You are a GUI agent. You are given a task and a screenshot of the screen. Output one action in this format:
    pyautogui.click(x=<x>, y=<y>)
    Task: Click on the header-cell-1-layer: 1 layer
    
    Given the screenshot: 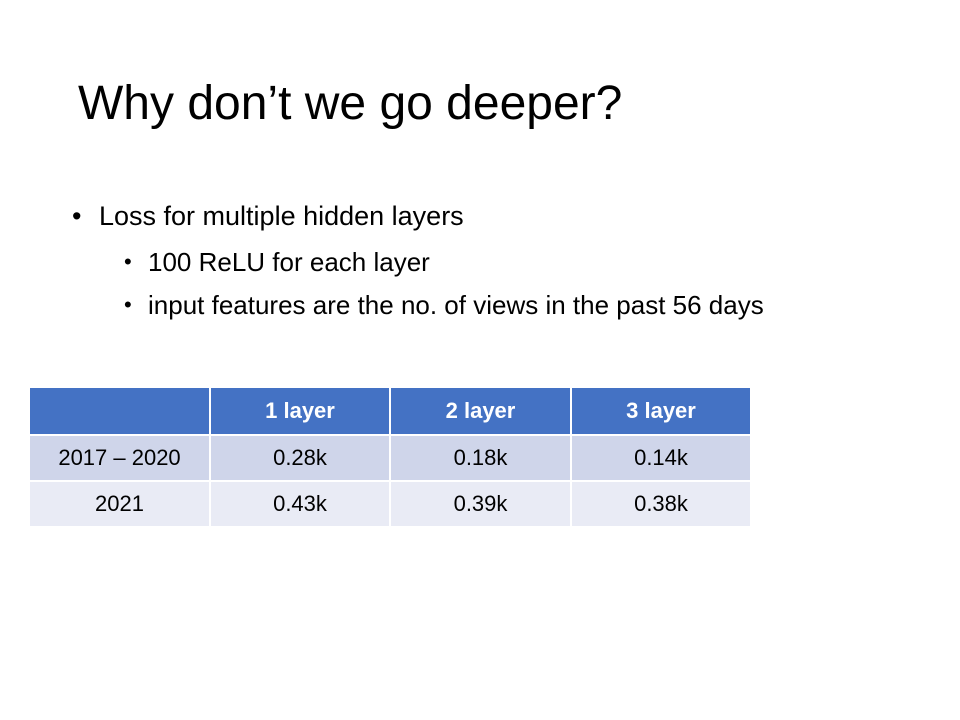 What is the action you would take?
    pyautogui.click(x=300, y=411)
    